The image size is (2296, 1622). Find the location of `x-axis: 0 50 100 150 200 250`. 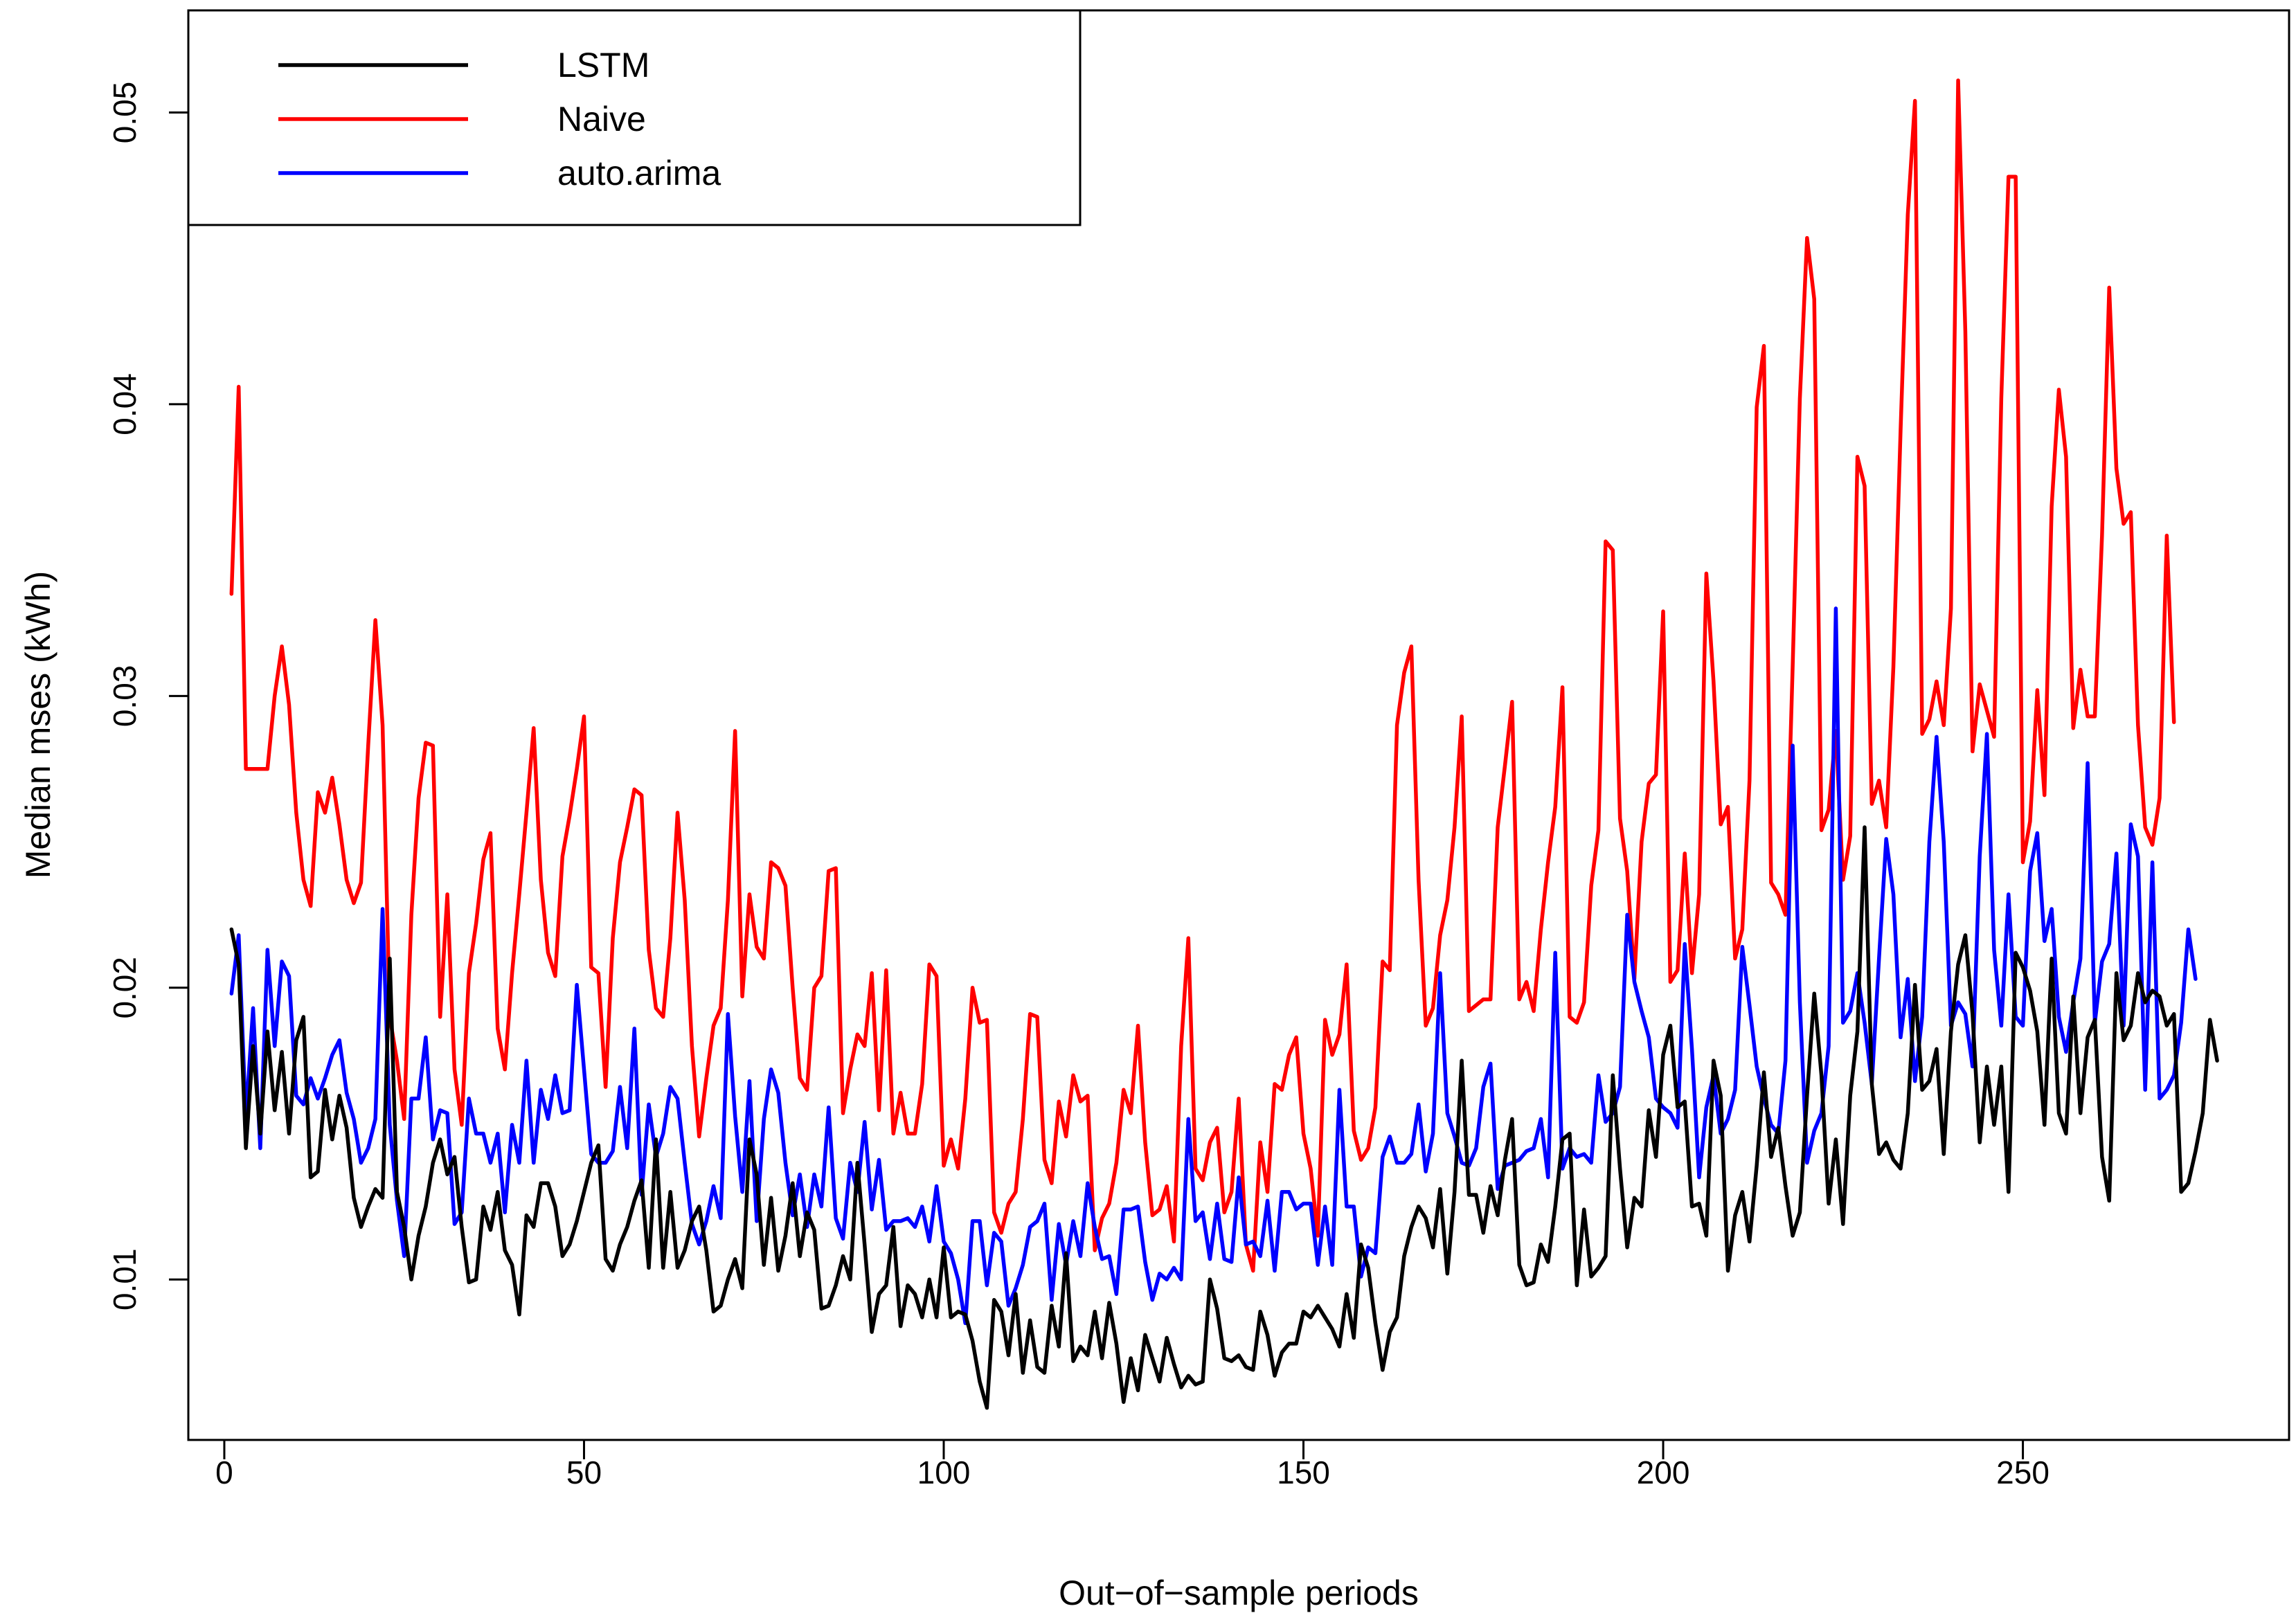

x-axis: 0 50 100 150 200 250 is located at coordinates (1132, 1464).